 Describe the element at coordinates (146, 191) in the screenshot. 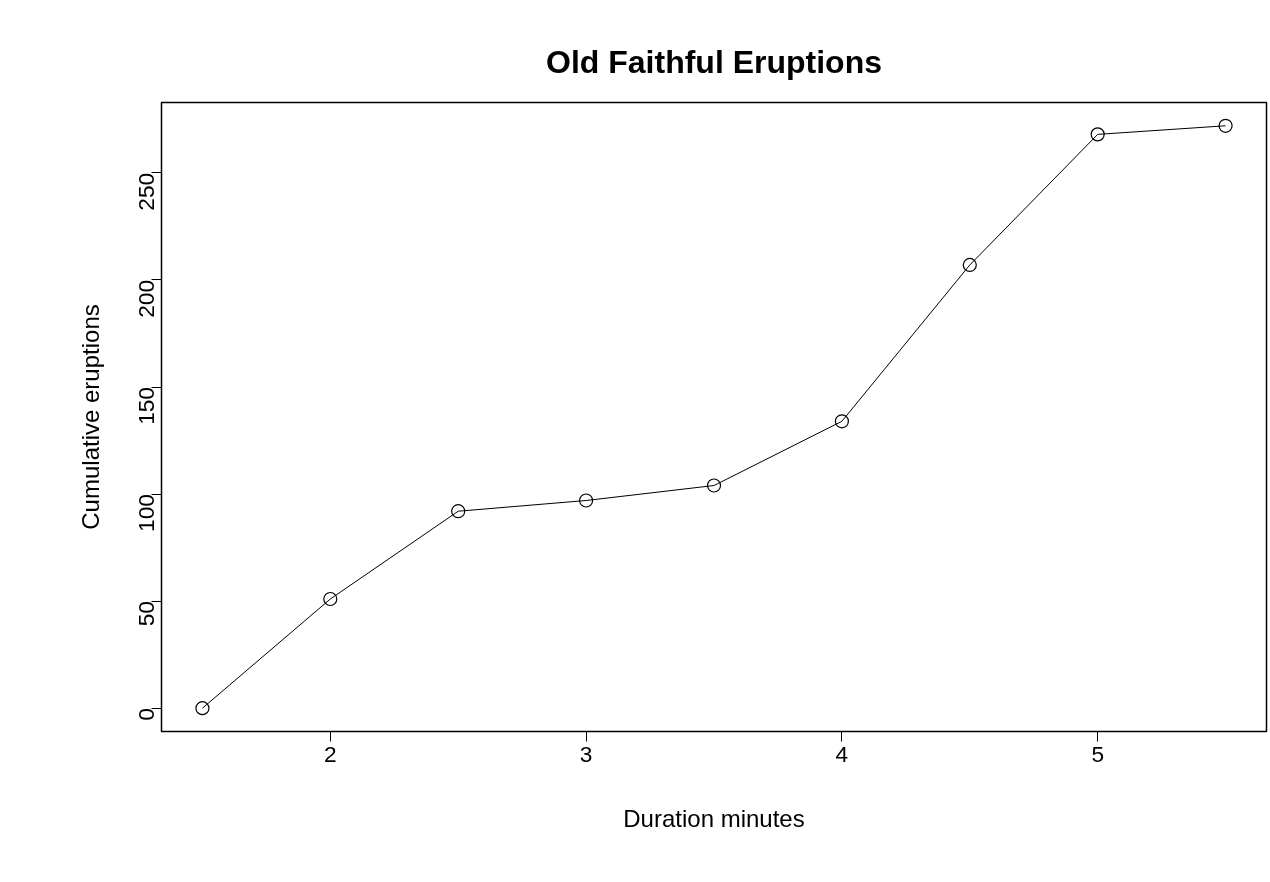

I see `y-tick-label: 250` at that location.